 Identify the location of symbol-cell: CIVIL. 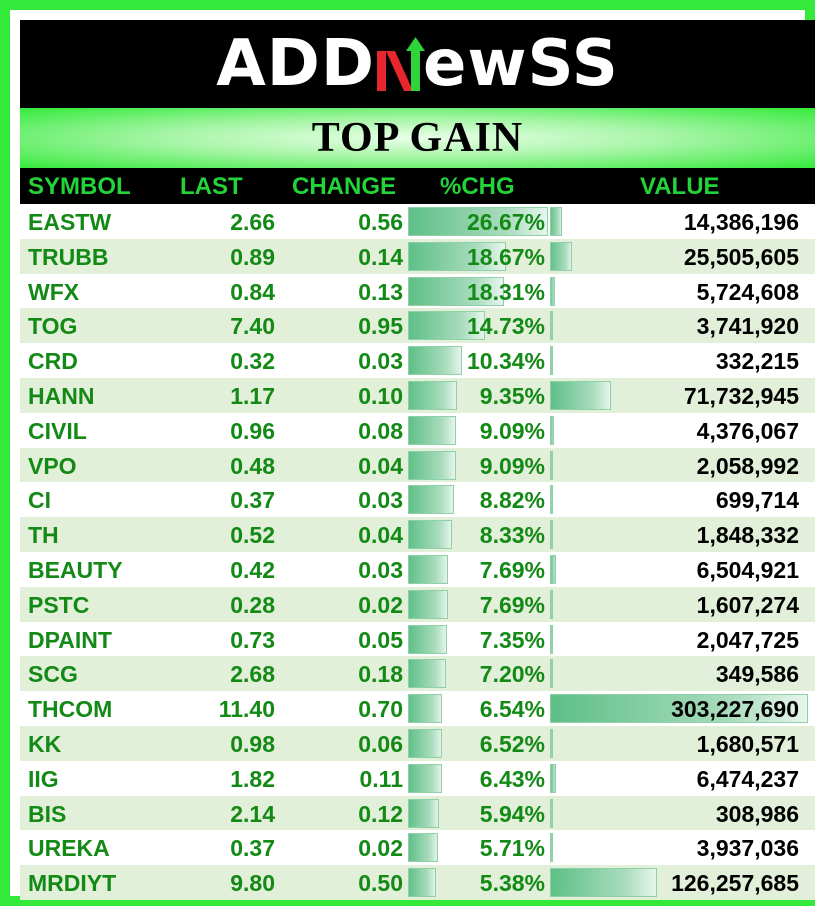
(57, 430).